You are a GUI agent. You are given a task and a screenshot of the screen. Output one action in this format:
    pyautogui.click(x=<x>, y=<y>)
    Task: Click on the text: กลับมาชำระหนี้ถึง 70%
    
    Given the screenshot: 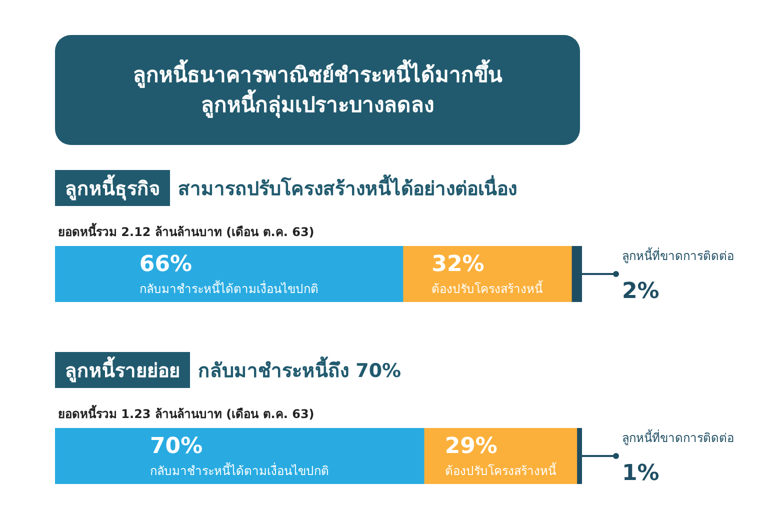 What is the action you would take?
    pyautogui.click(x=300, y=370)
    